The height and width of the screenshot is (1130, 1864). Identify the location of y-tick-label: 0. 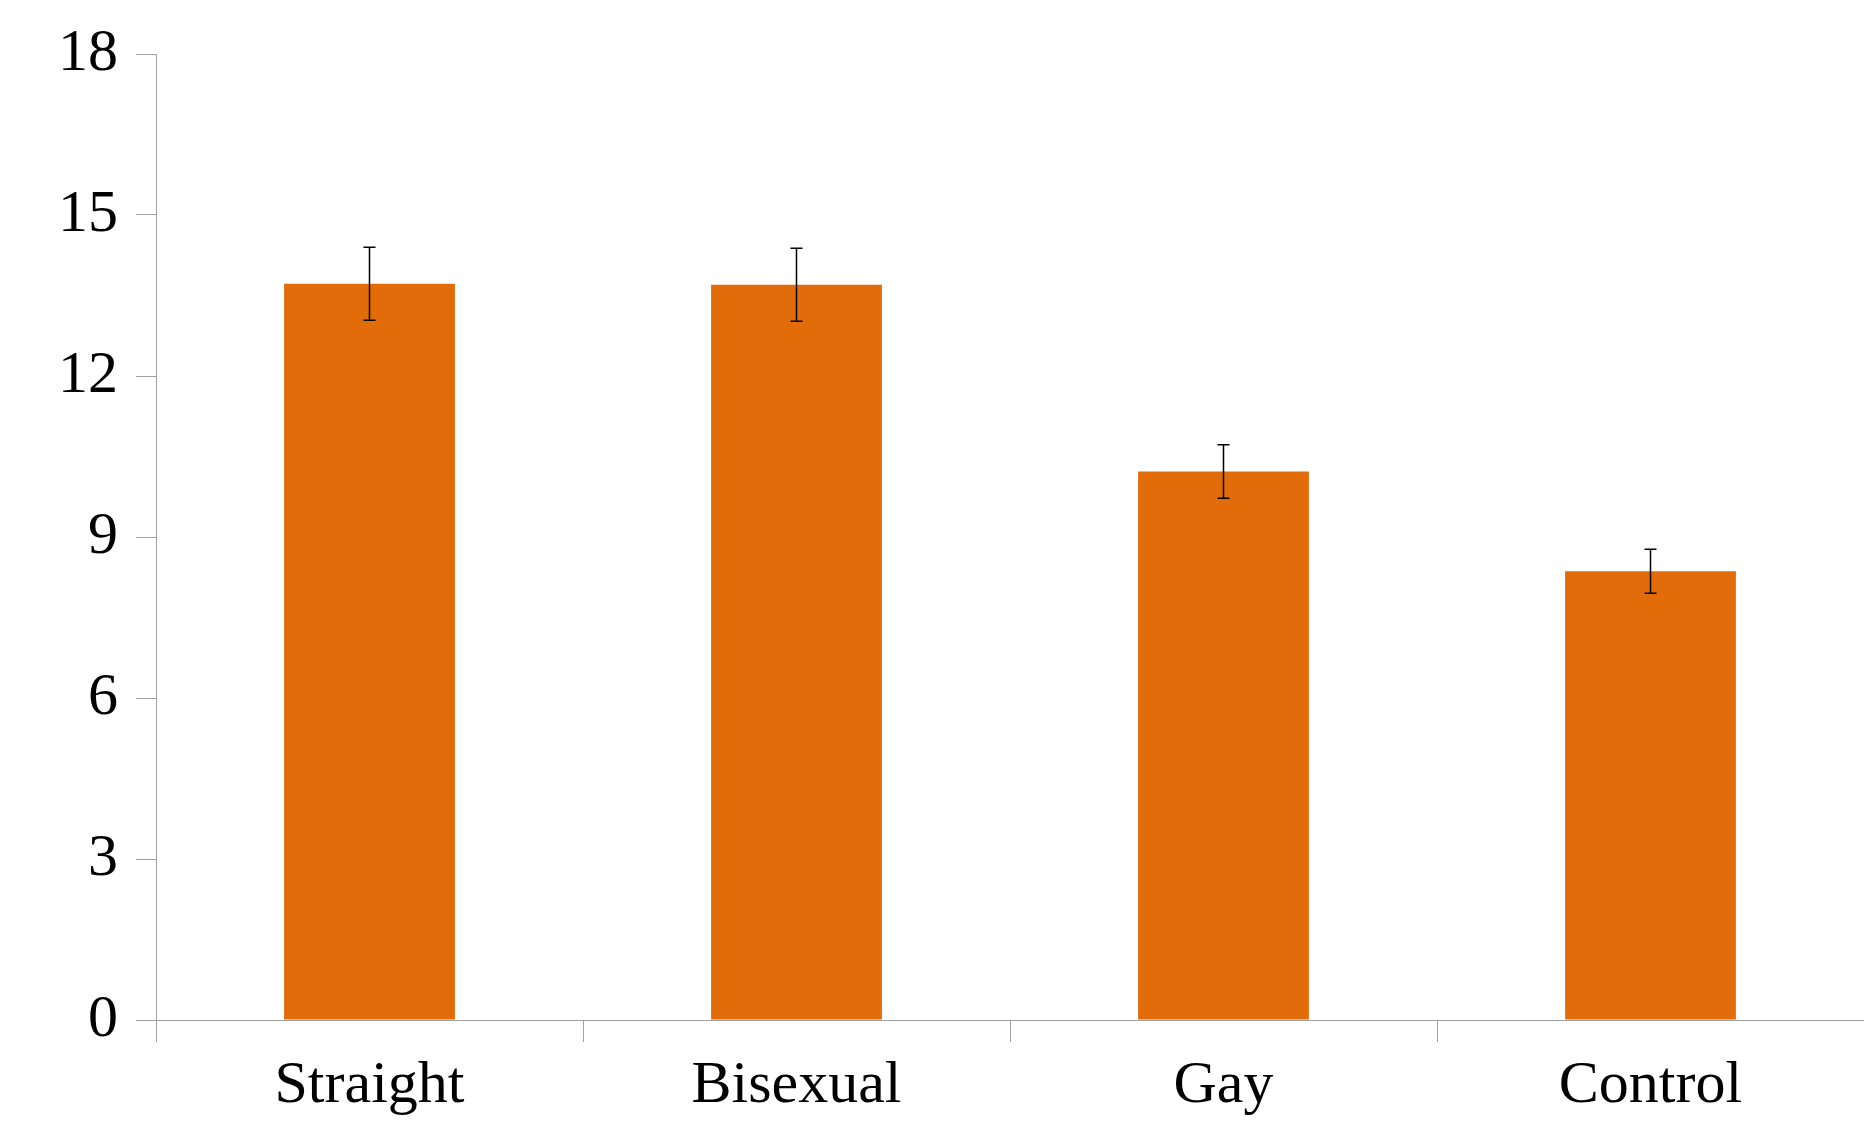
(103, 1015).